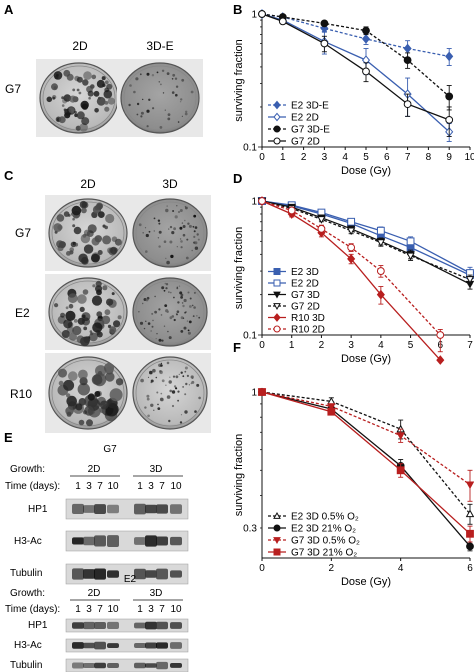  What do you see at coordinates (237, 178) in the screenshot?
I see `panel-d-letter: D` at bounding box center [237, 178].